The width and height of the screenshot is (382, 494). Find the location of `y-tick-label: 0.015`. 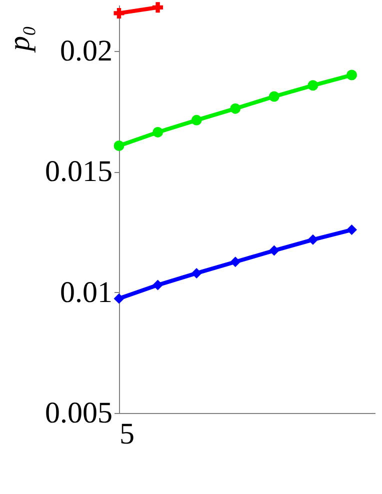

y-tick-label: 0.015 is located at coordinates (78, 171).